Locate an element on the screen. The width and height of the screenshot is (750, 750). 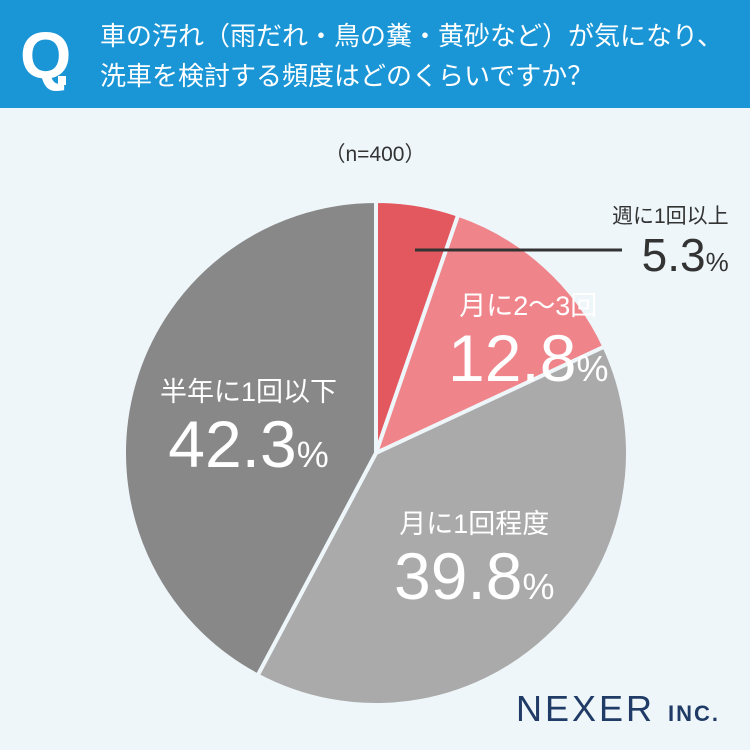
nexer-logo: NEXER INC. is located at coordinates (618, 709).